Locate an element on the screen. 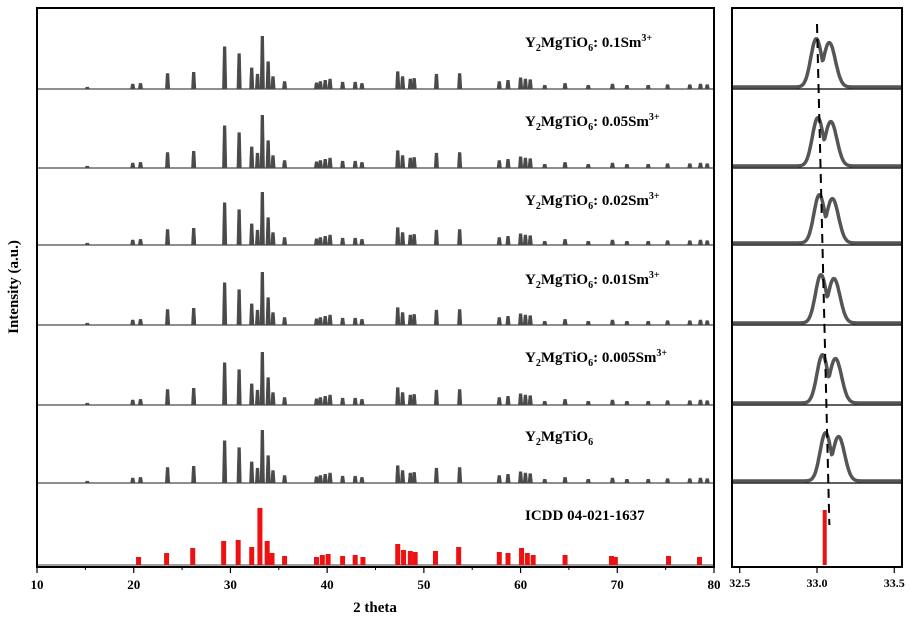  zoom-x-tick-label: 33.5 is located at coordinates (894, 583).